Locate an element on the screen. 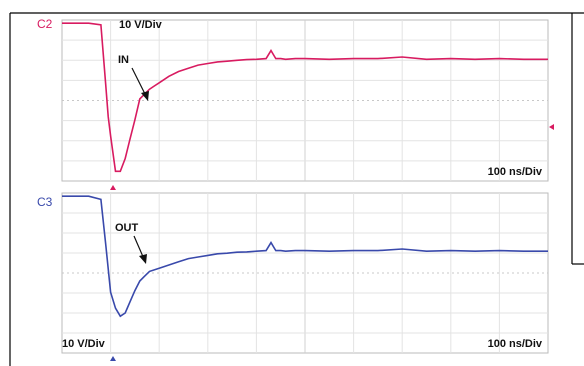 The image size is (584, 366). annotation-arrow-in is located at coordinates (139, 82).